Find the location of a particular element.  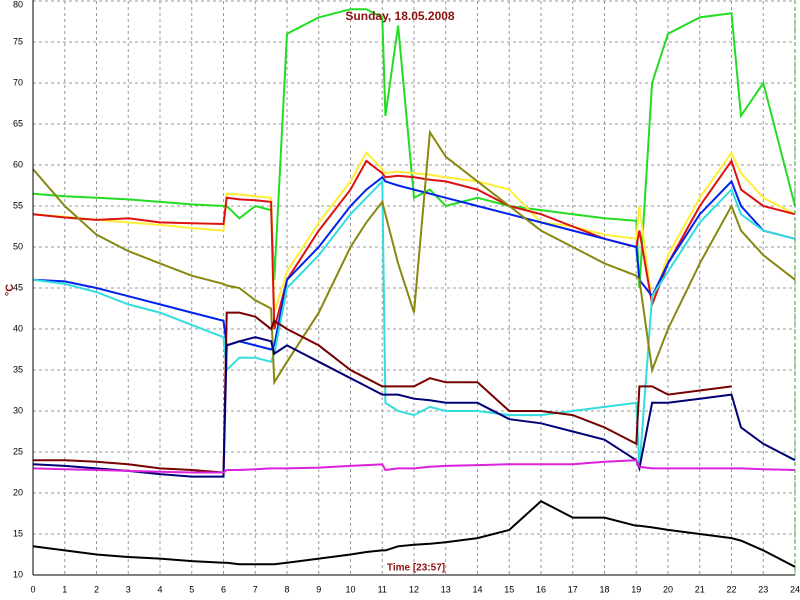

x-tick-label: 12 is located at coordinates (414, 589).